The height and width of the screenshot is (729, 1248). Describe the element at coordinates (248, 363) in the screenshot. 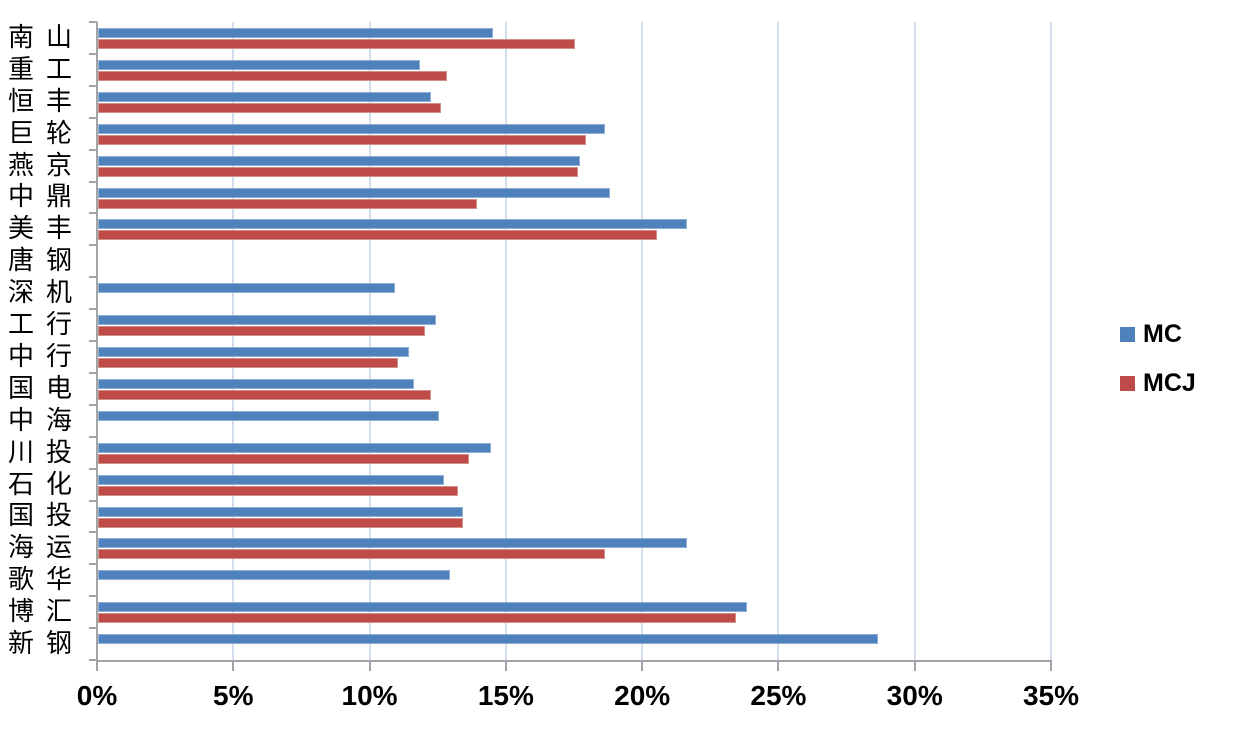

I see `bar-mcj-中行` at that location.